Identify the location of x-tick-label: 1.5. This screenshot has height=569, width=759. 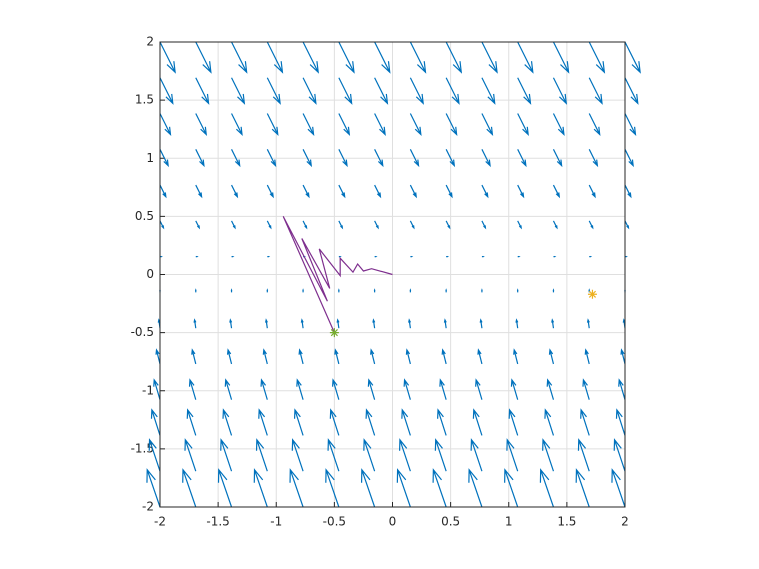
(566, 522).